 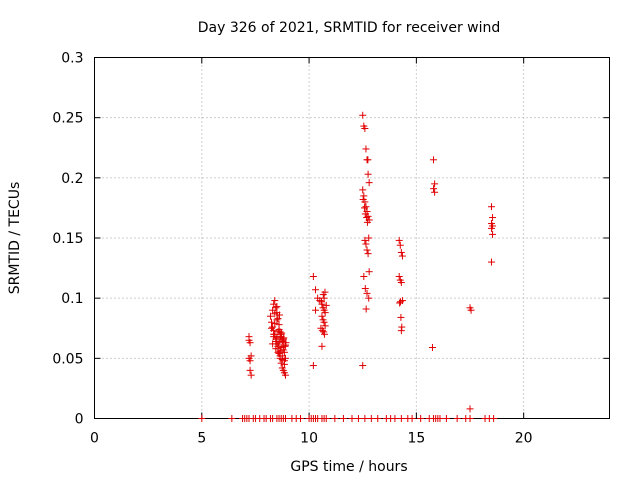 I want to click on x-tick-label: 10, so click(x=309, y=439).